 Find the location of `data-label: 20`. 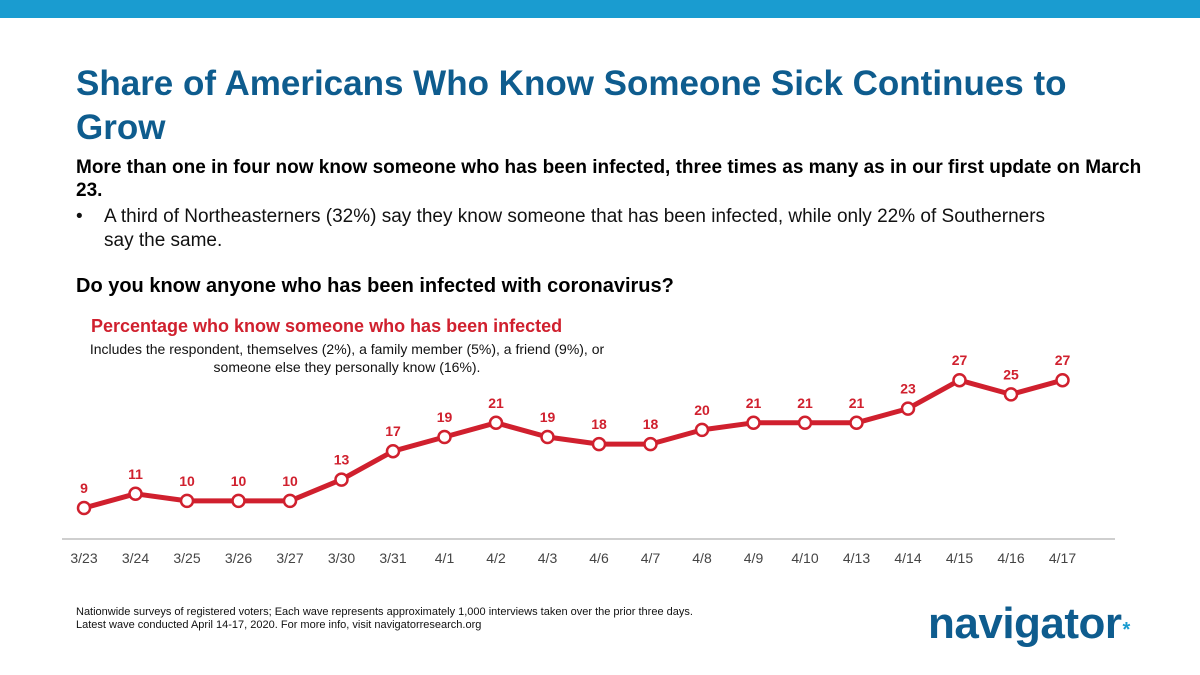

data-label: 20 is located at coordinates (702, 410).